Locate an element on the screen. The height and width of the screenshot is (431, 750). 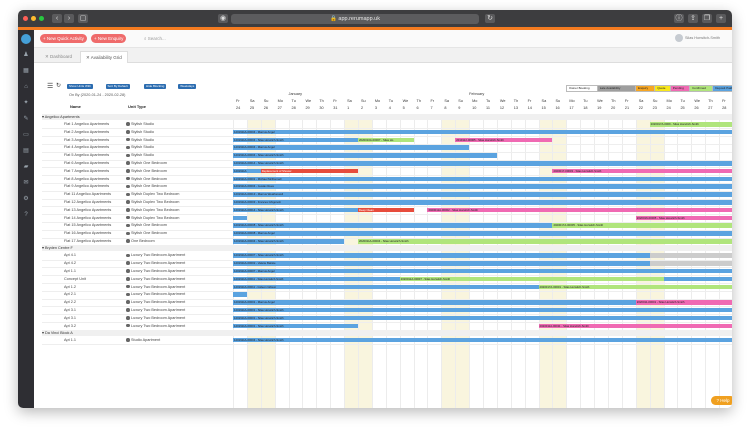
tag-icon: ✦ is located at coordinates (26, 103).